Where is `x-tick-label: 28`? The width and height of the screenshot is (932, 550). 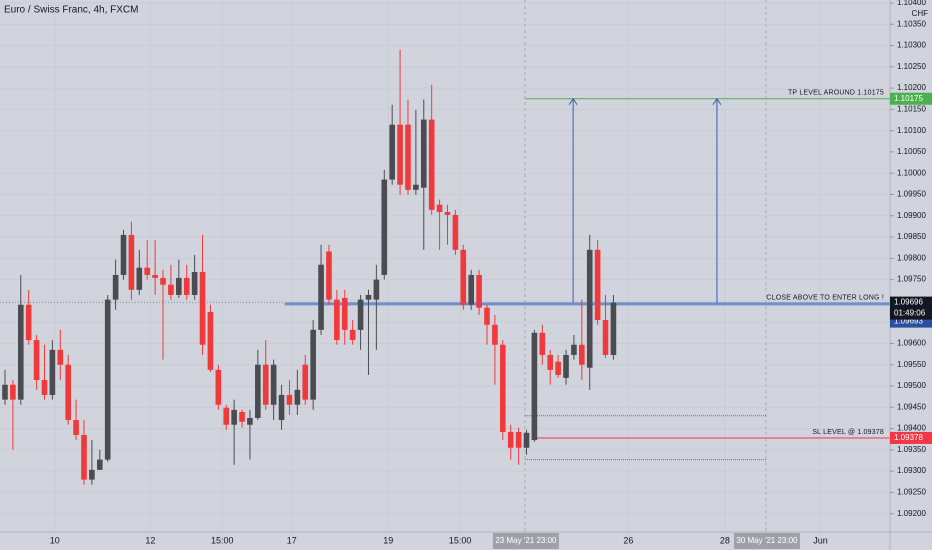
x-tick-label: 28 is located at coordinates (725, 540).